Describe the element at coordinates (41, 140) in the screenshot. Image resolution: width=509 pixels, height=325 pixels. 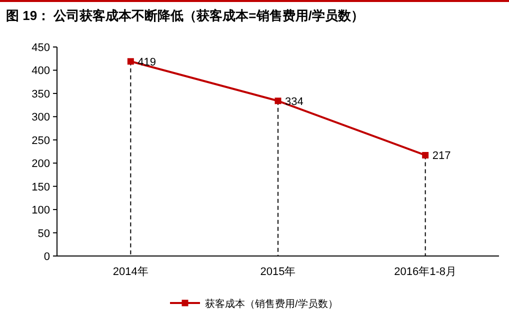
I see `y-tick-label: 250` at that location.